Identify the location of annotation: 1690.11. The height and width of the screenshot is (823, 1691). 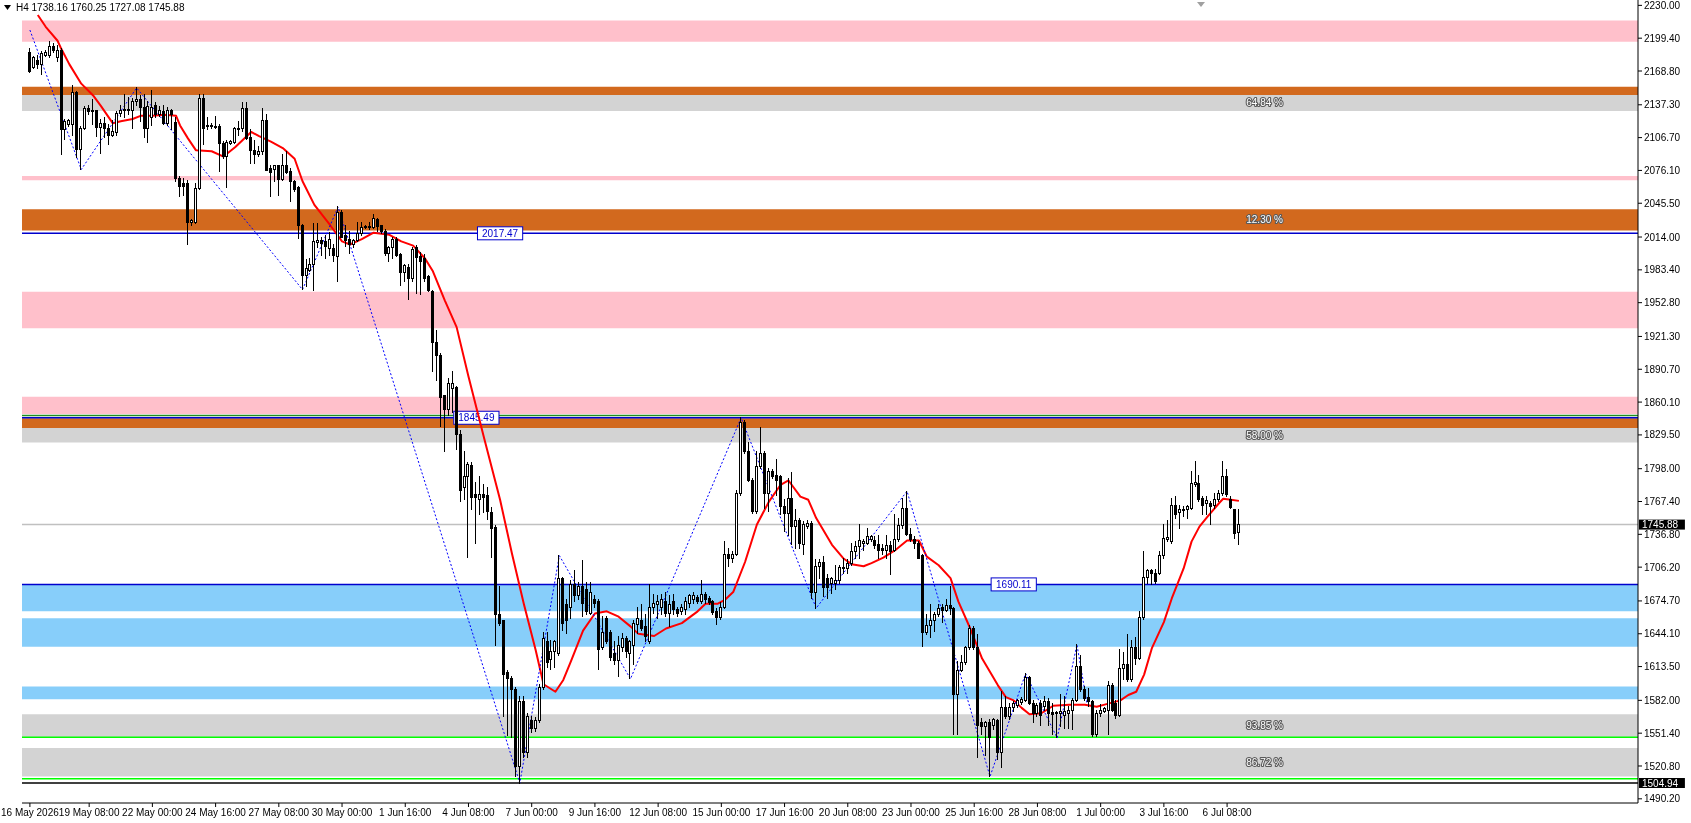
(1014, 584).